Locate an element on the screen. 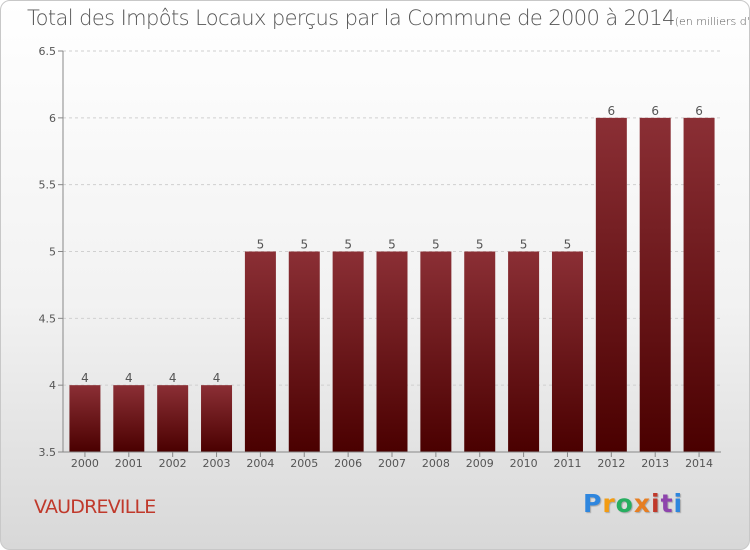 This screenshot has width=750, height=550. logo-letter: r is located at coordinates (609, 503).